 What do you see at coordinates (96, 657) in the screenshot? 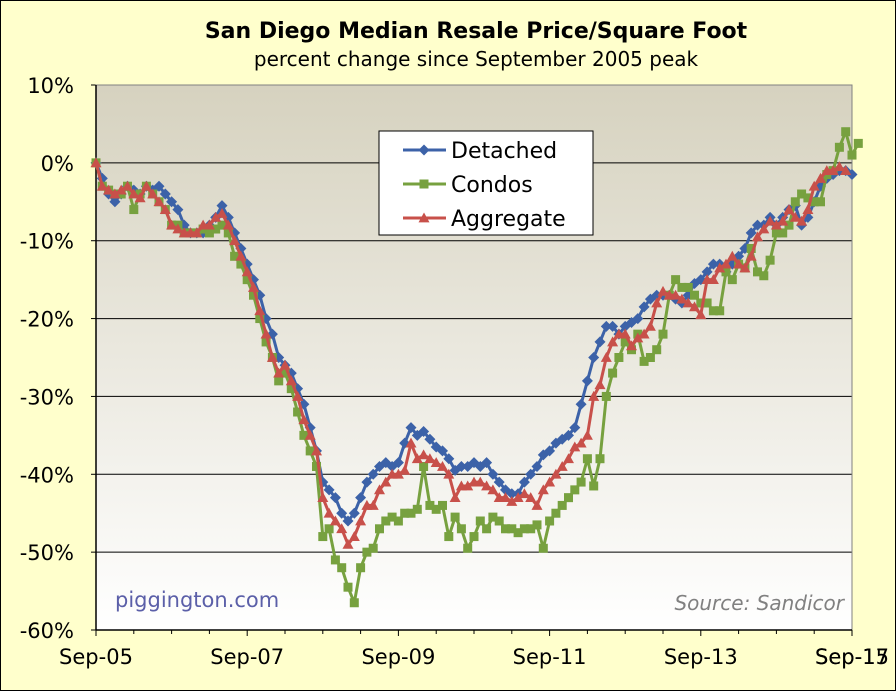
I see `x-tick-label: Sep-05` at bounding box center [96, 657].